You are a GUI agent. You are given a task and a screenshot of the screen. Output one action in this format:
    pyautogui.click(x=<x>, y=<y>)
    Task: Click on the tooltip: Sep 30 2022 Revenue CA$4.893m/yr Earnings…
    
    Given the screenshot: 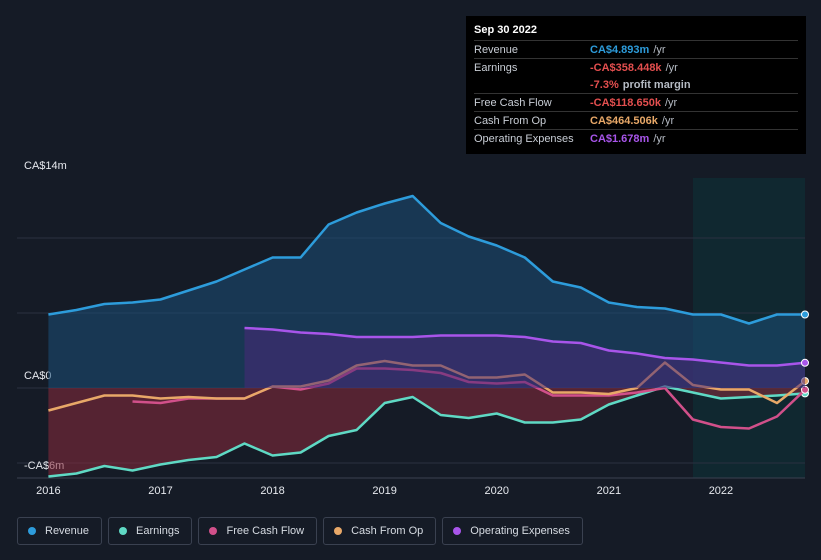 What is the action you would take?
    pyautogui.click(x=636, y=85)
    